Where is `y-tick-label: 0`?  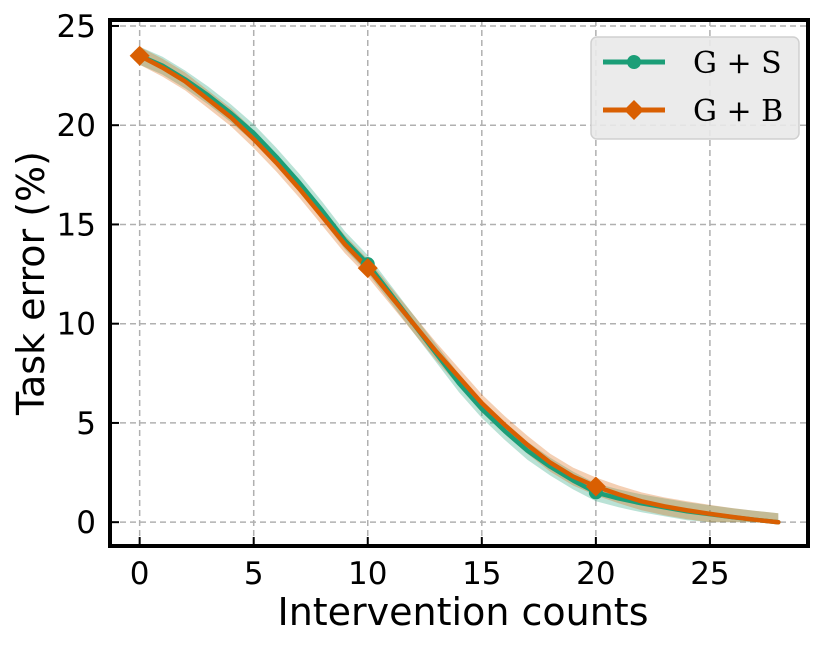 y-tick-label: 0 is located at coordinates (86, 523).